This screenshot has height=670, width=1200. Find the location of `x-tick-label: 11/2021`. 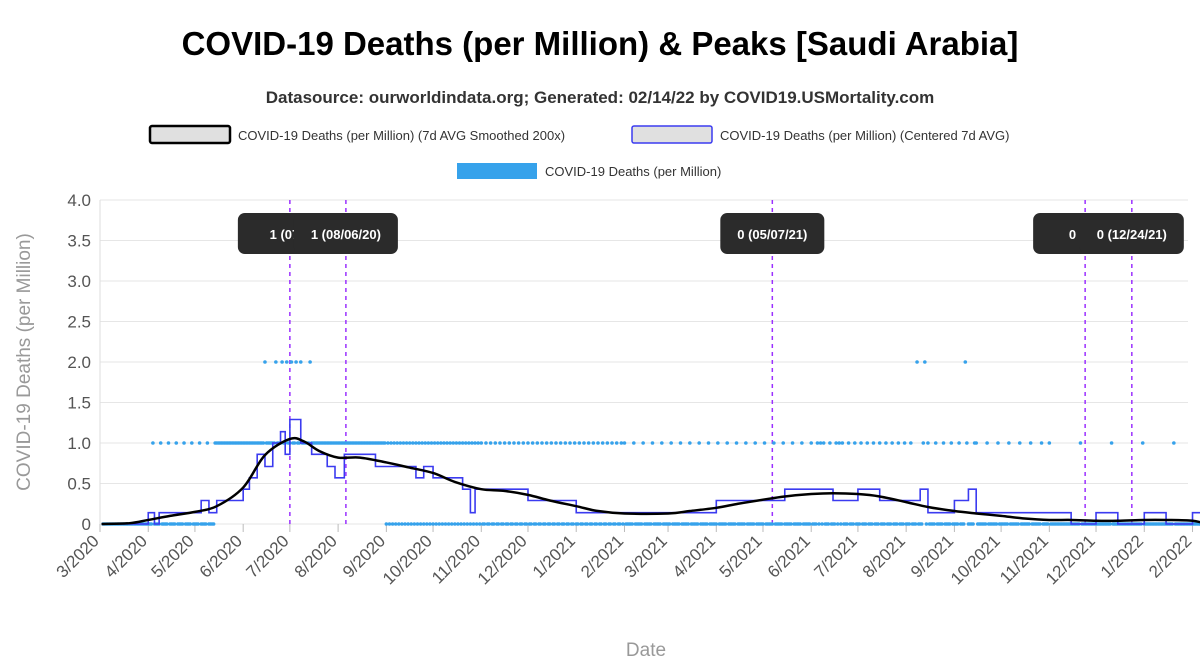

x-tick-label: 11/2021 is located at coordinates (1024, 559).